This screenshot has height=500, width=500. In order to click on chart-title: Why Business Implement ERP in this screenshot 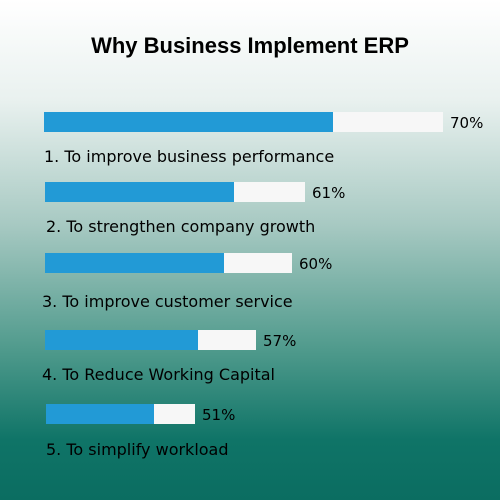, I will do `click(250, 45)`.